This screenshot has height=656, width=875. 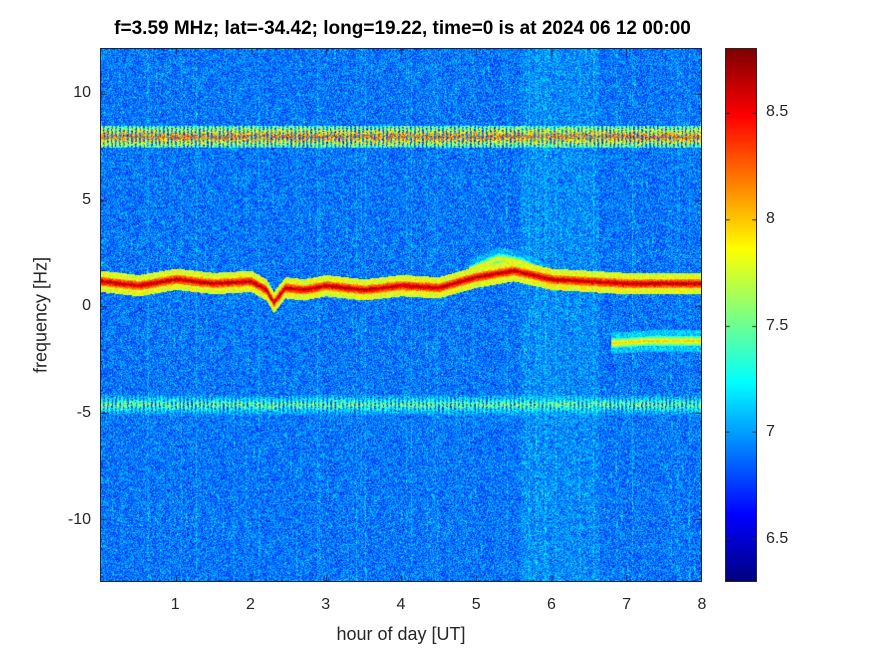 What do you see at coordinates (770, 218) in the screenshot?
I see `colorbar-tick-label: 8` at bounding box center [770, 218].